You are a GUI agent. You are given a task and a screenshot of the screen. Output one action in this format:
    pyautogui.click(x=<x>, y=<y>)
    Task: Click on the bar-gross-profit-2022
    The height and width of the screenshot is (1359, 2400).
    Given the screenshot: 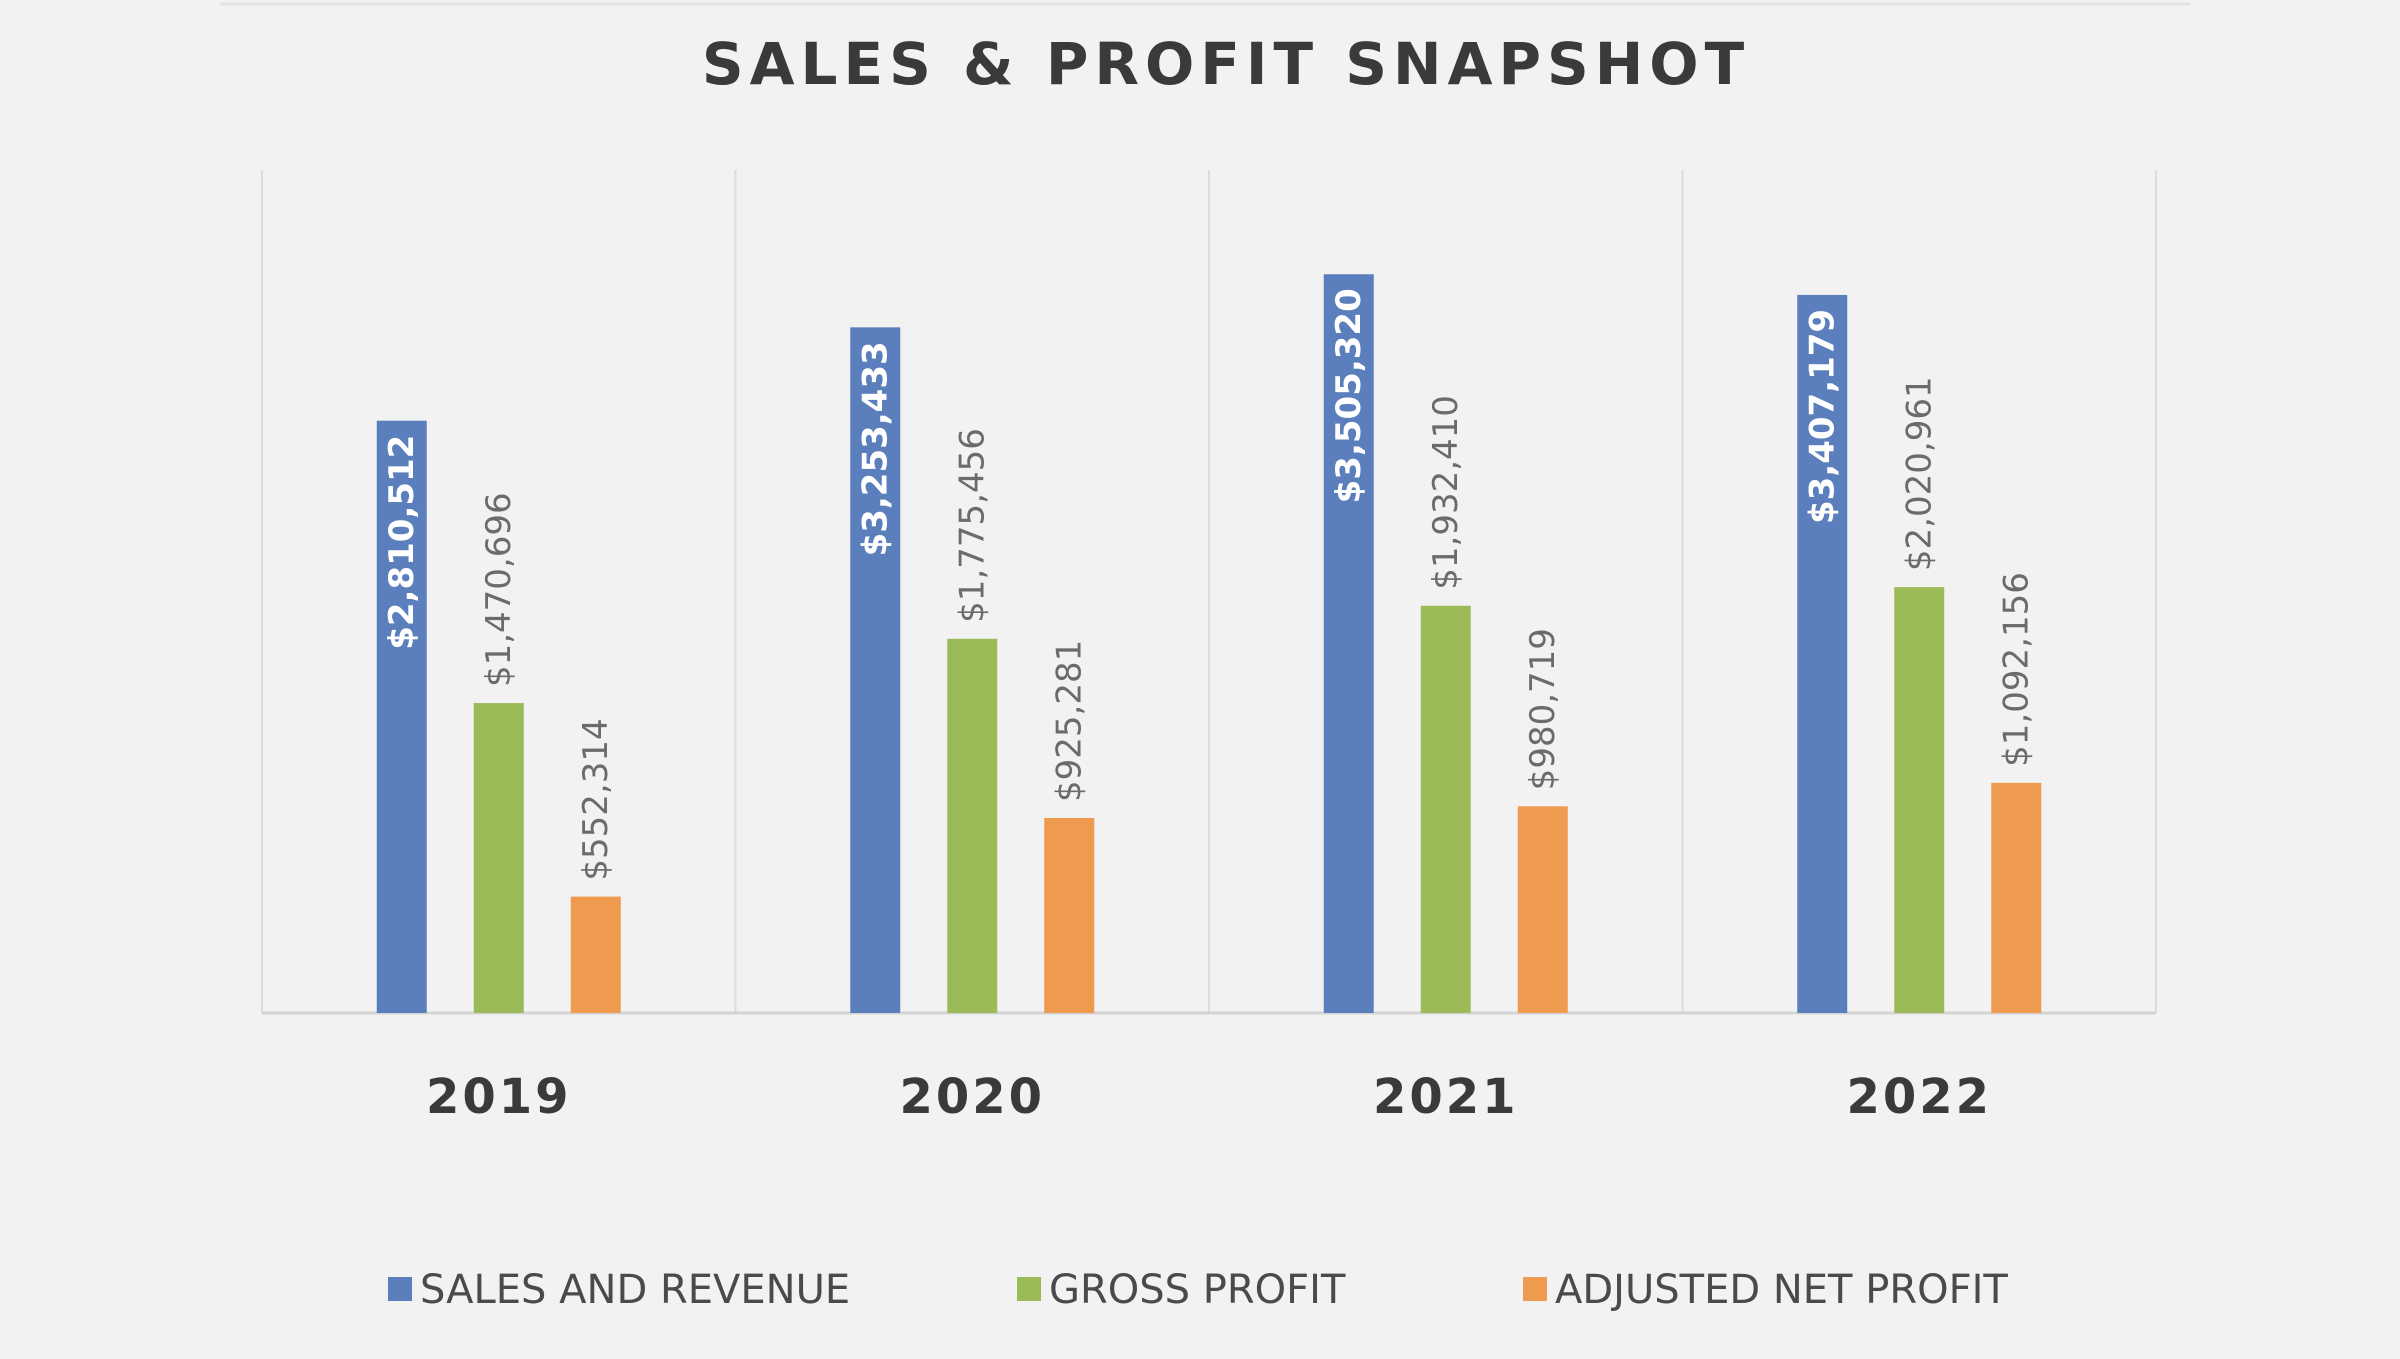 What is the action you would take?
    pyautogui.click(x=1919, y=800)
    